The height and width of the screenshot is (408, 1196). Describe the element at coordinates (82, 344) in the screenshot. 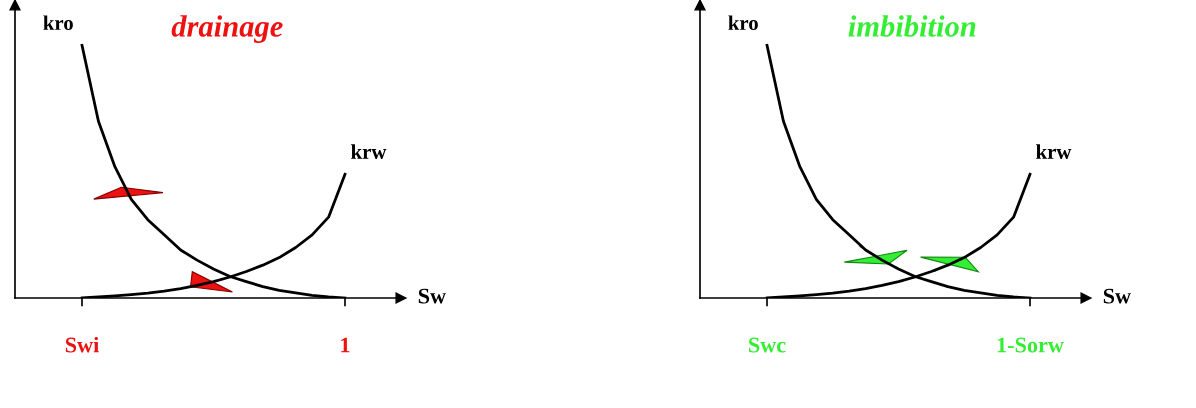

I see `x-tick-label: Swi` at that location.